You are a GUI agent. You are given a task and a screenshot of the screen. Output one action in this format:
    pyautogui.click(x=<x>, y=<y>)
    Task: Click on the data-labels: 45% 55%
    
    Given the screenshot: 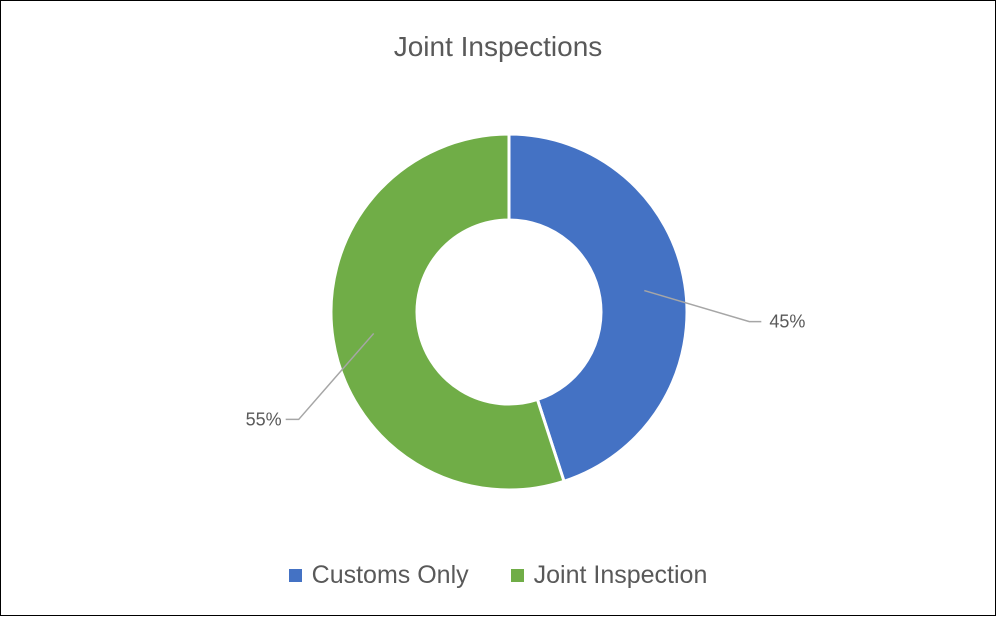 What is the action you would take?
    pyautogui.click(x=526, y=371)
    